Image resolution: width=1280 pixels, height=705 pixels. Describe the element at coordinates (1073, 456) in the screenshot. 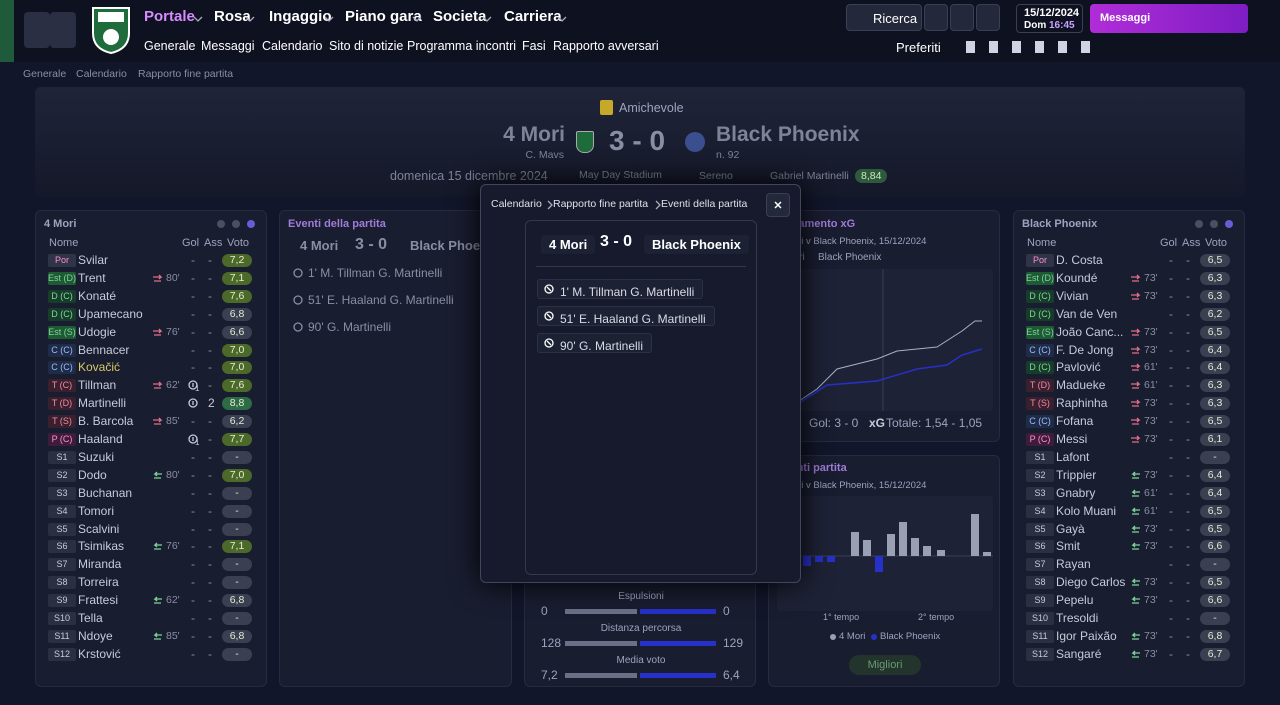

I see `player-name: Lafont` at that location.